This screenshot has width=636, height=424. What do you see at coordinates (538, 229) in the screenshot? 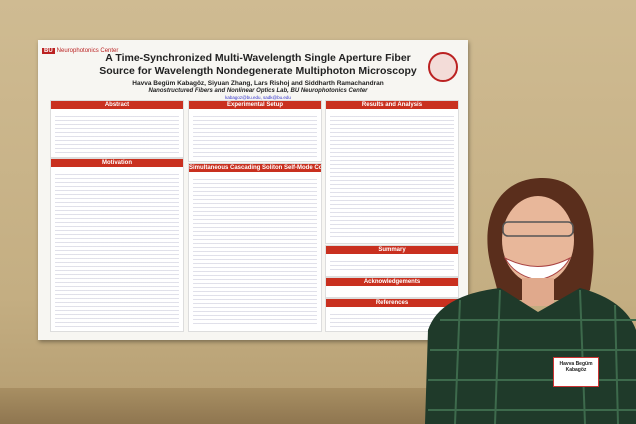
I see `glasses` at bounding box center [538, 229].